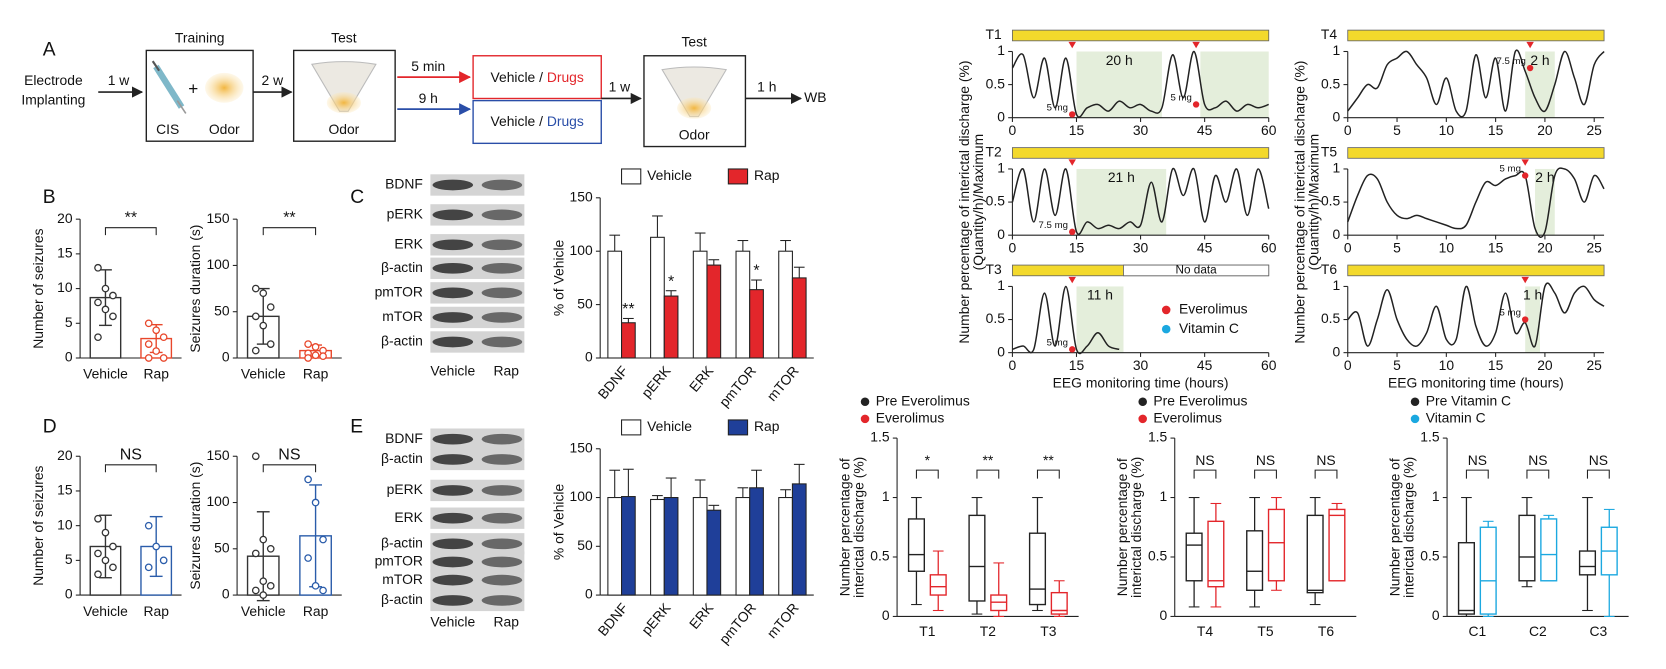 This screenshot has width=1666, height=669. I want to click on legend-label: Rap, so click(767, 175).